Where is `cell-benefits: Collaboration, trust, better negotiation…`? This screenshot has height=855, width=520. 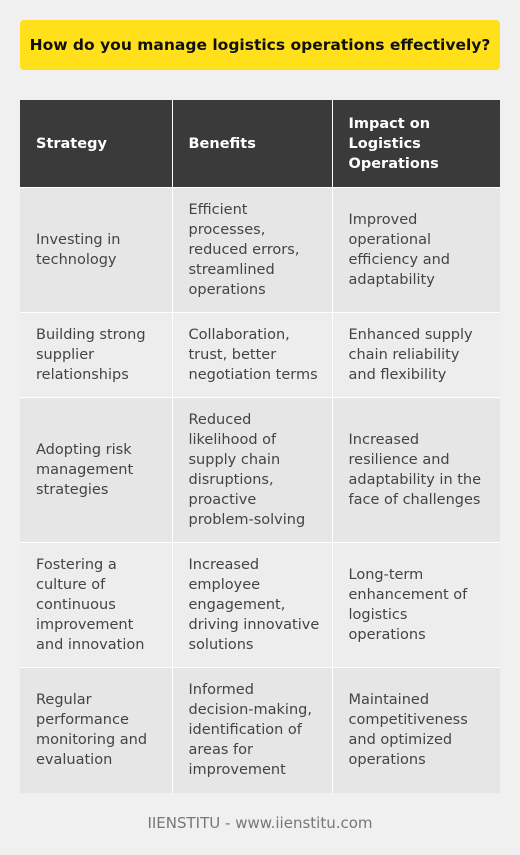
cell-benefits: Collaboration, trust, better negotiation… is located at coordinates (252, 355).